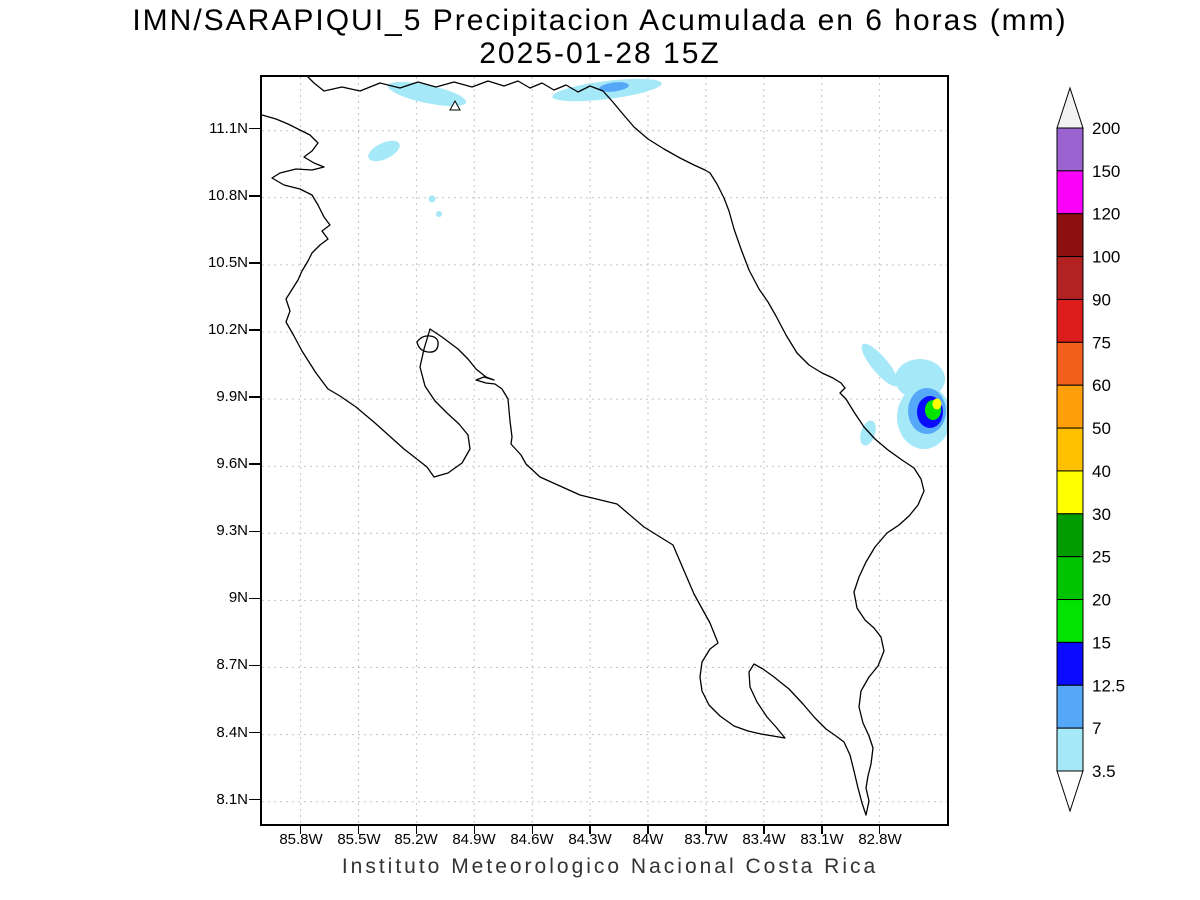 Image resolution: width=1200 pixels, height=900 pixels. Describe the element at coordinates (1101, 300) in the screenshot. I see `colorbar-label: 90` at that location.